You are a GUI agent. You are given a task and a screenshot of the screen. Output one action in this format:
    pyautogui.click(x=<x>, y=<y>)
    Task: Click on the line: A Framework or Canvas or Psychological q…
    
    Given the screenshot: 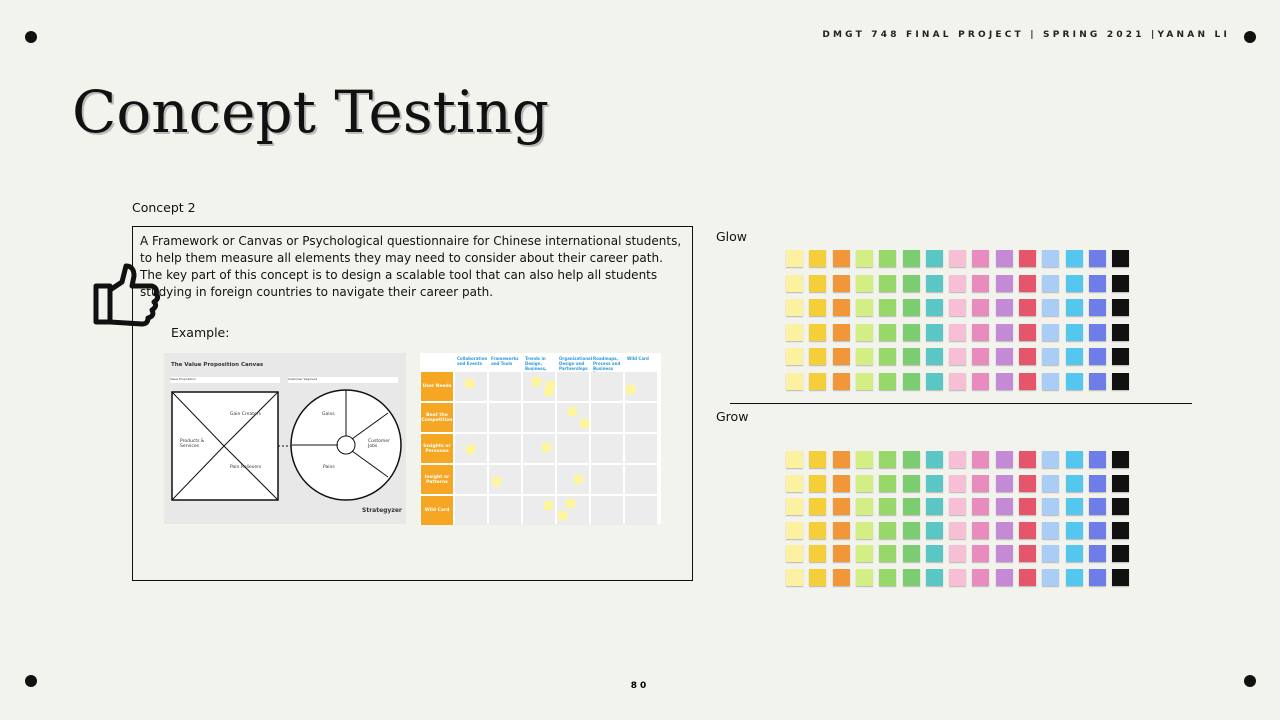 What is the action you would take?
    pyautogui.click(x=411, y=241)
    